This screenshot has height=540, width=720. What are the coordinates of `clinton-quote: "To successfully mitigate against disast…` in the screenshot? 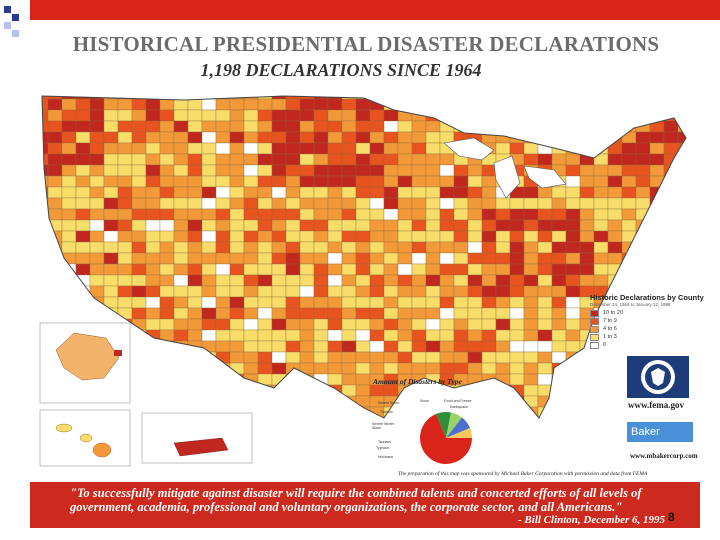 It's located at (356, 500).